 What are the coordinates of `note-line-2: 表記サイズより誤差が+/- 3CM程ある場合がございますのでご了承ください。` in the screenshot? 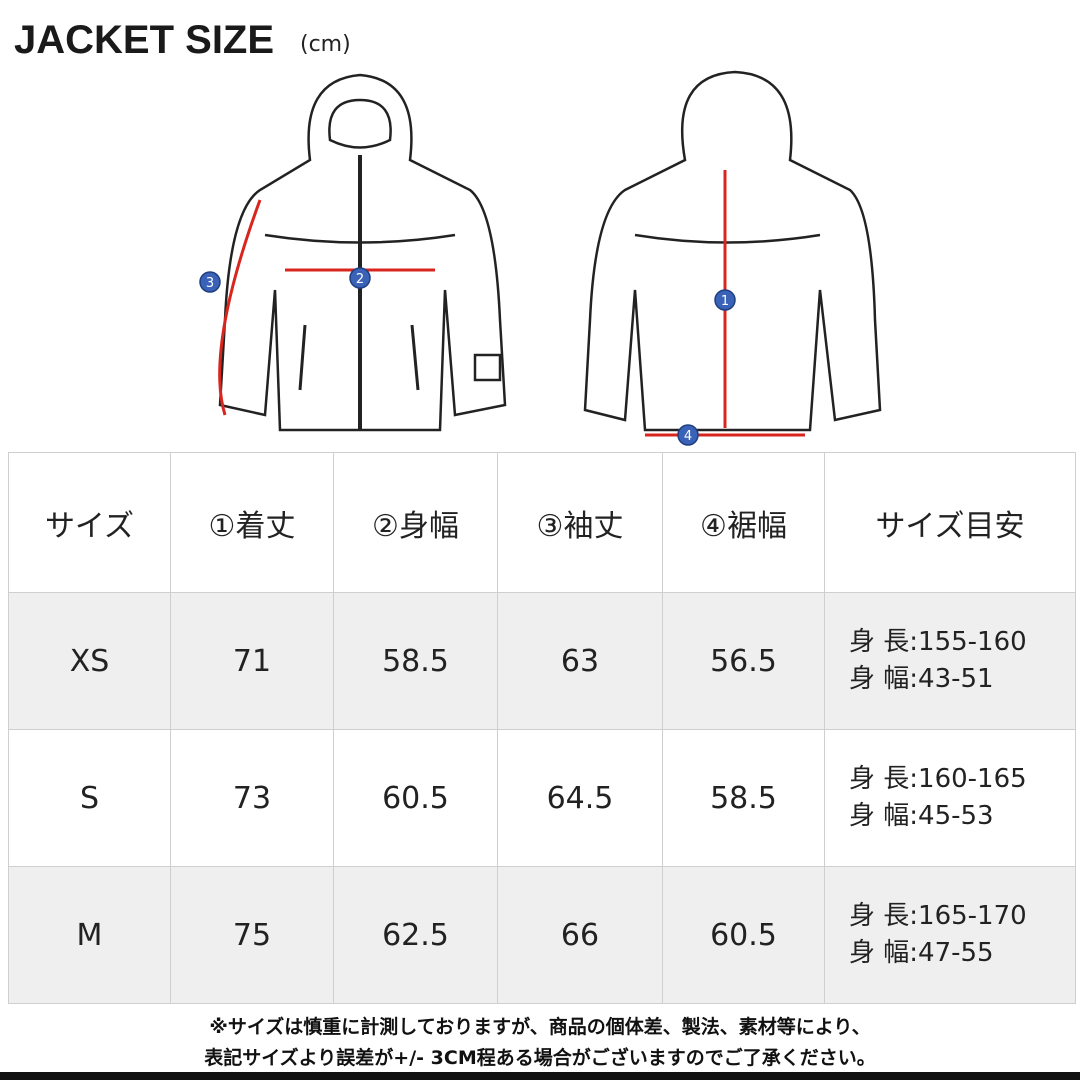 It's located at (540, 1058).